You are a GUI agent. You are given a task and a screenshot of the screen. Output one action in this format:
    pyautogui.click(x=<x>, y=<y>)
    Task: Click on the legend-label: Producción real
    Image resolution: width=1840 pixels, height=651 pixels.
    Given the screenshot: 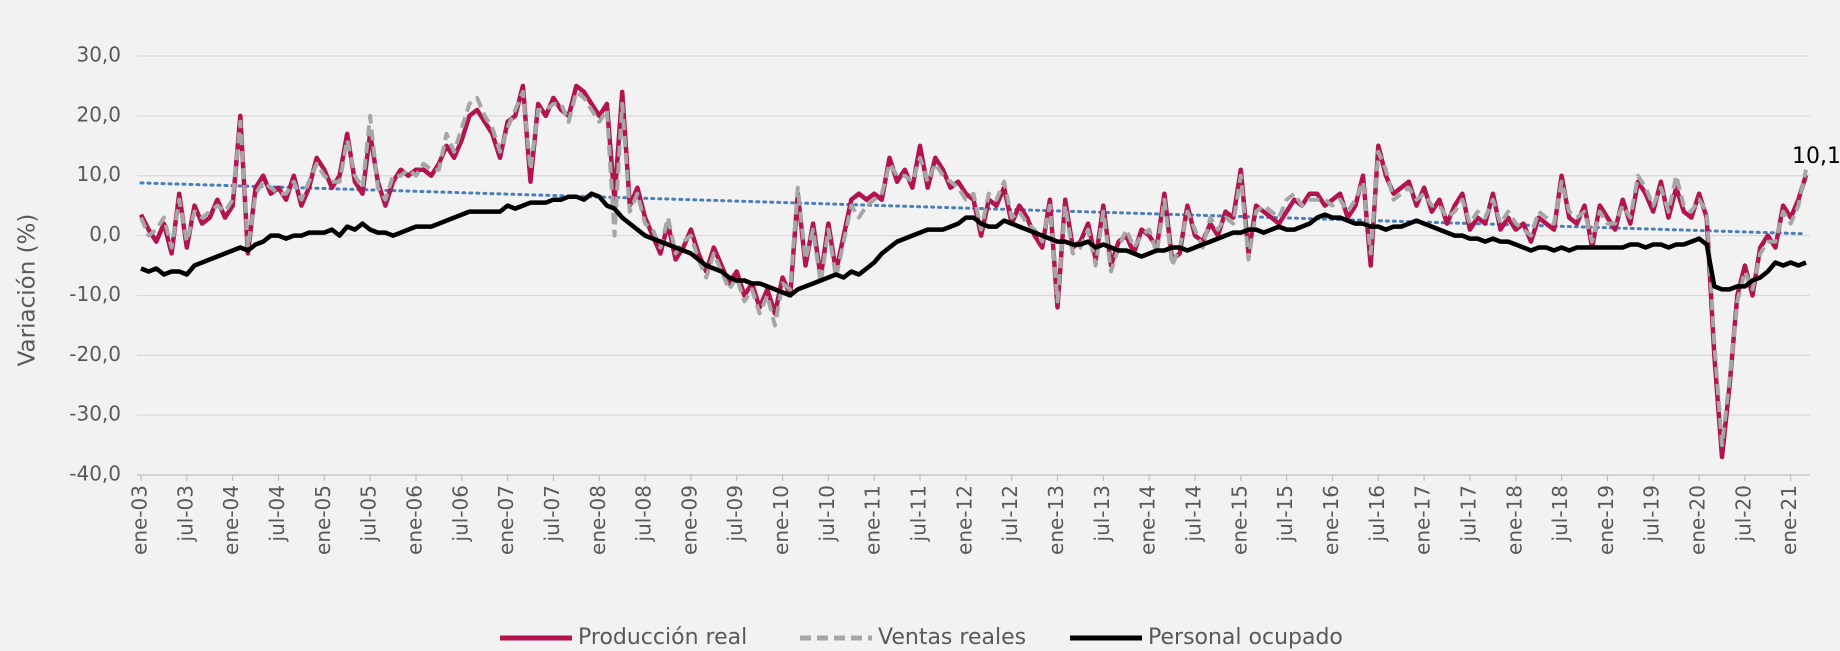 What is the action you would take?
    pyautogui.click(x=662, y=637)
    